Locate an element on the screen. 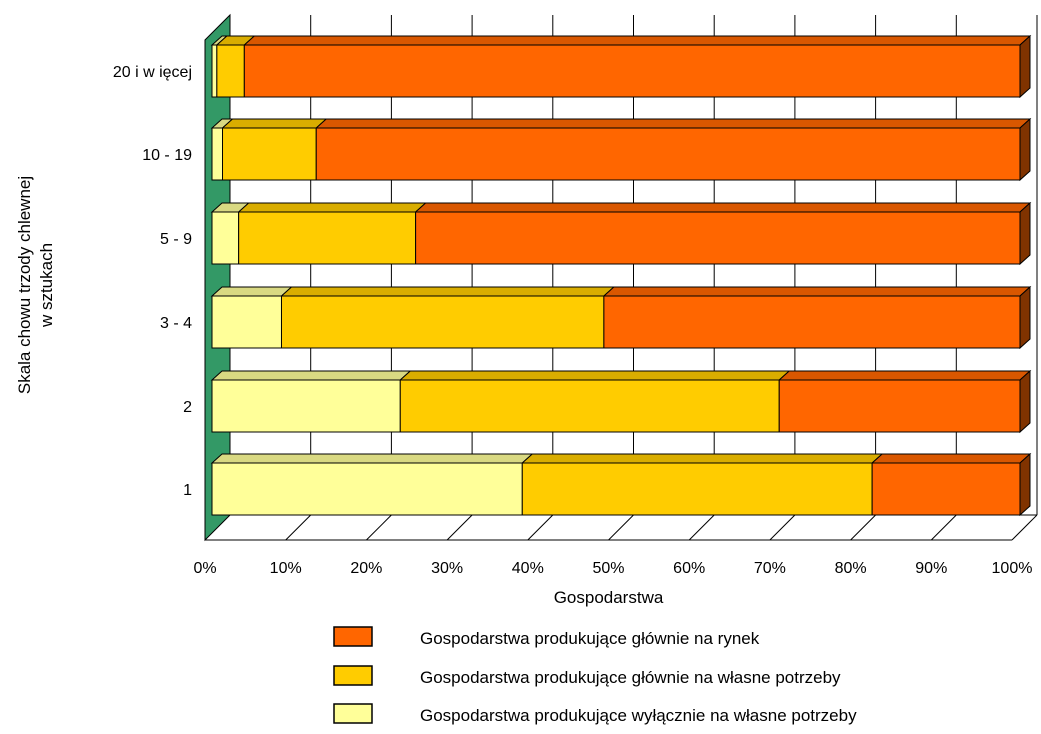 This screenshot has width=1041, height=734. category-label: 5 - 9 is located at coordinates (176, 239).